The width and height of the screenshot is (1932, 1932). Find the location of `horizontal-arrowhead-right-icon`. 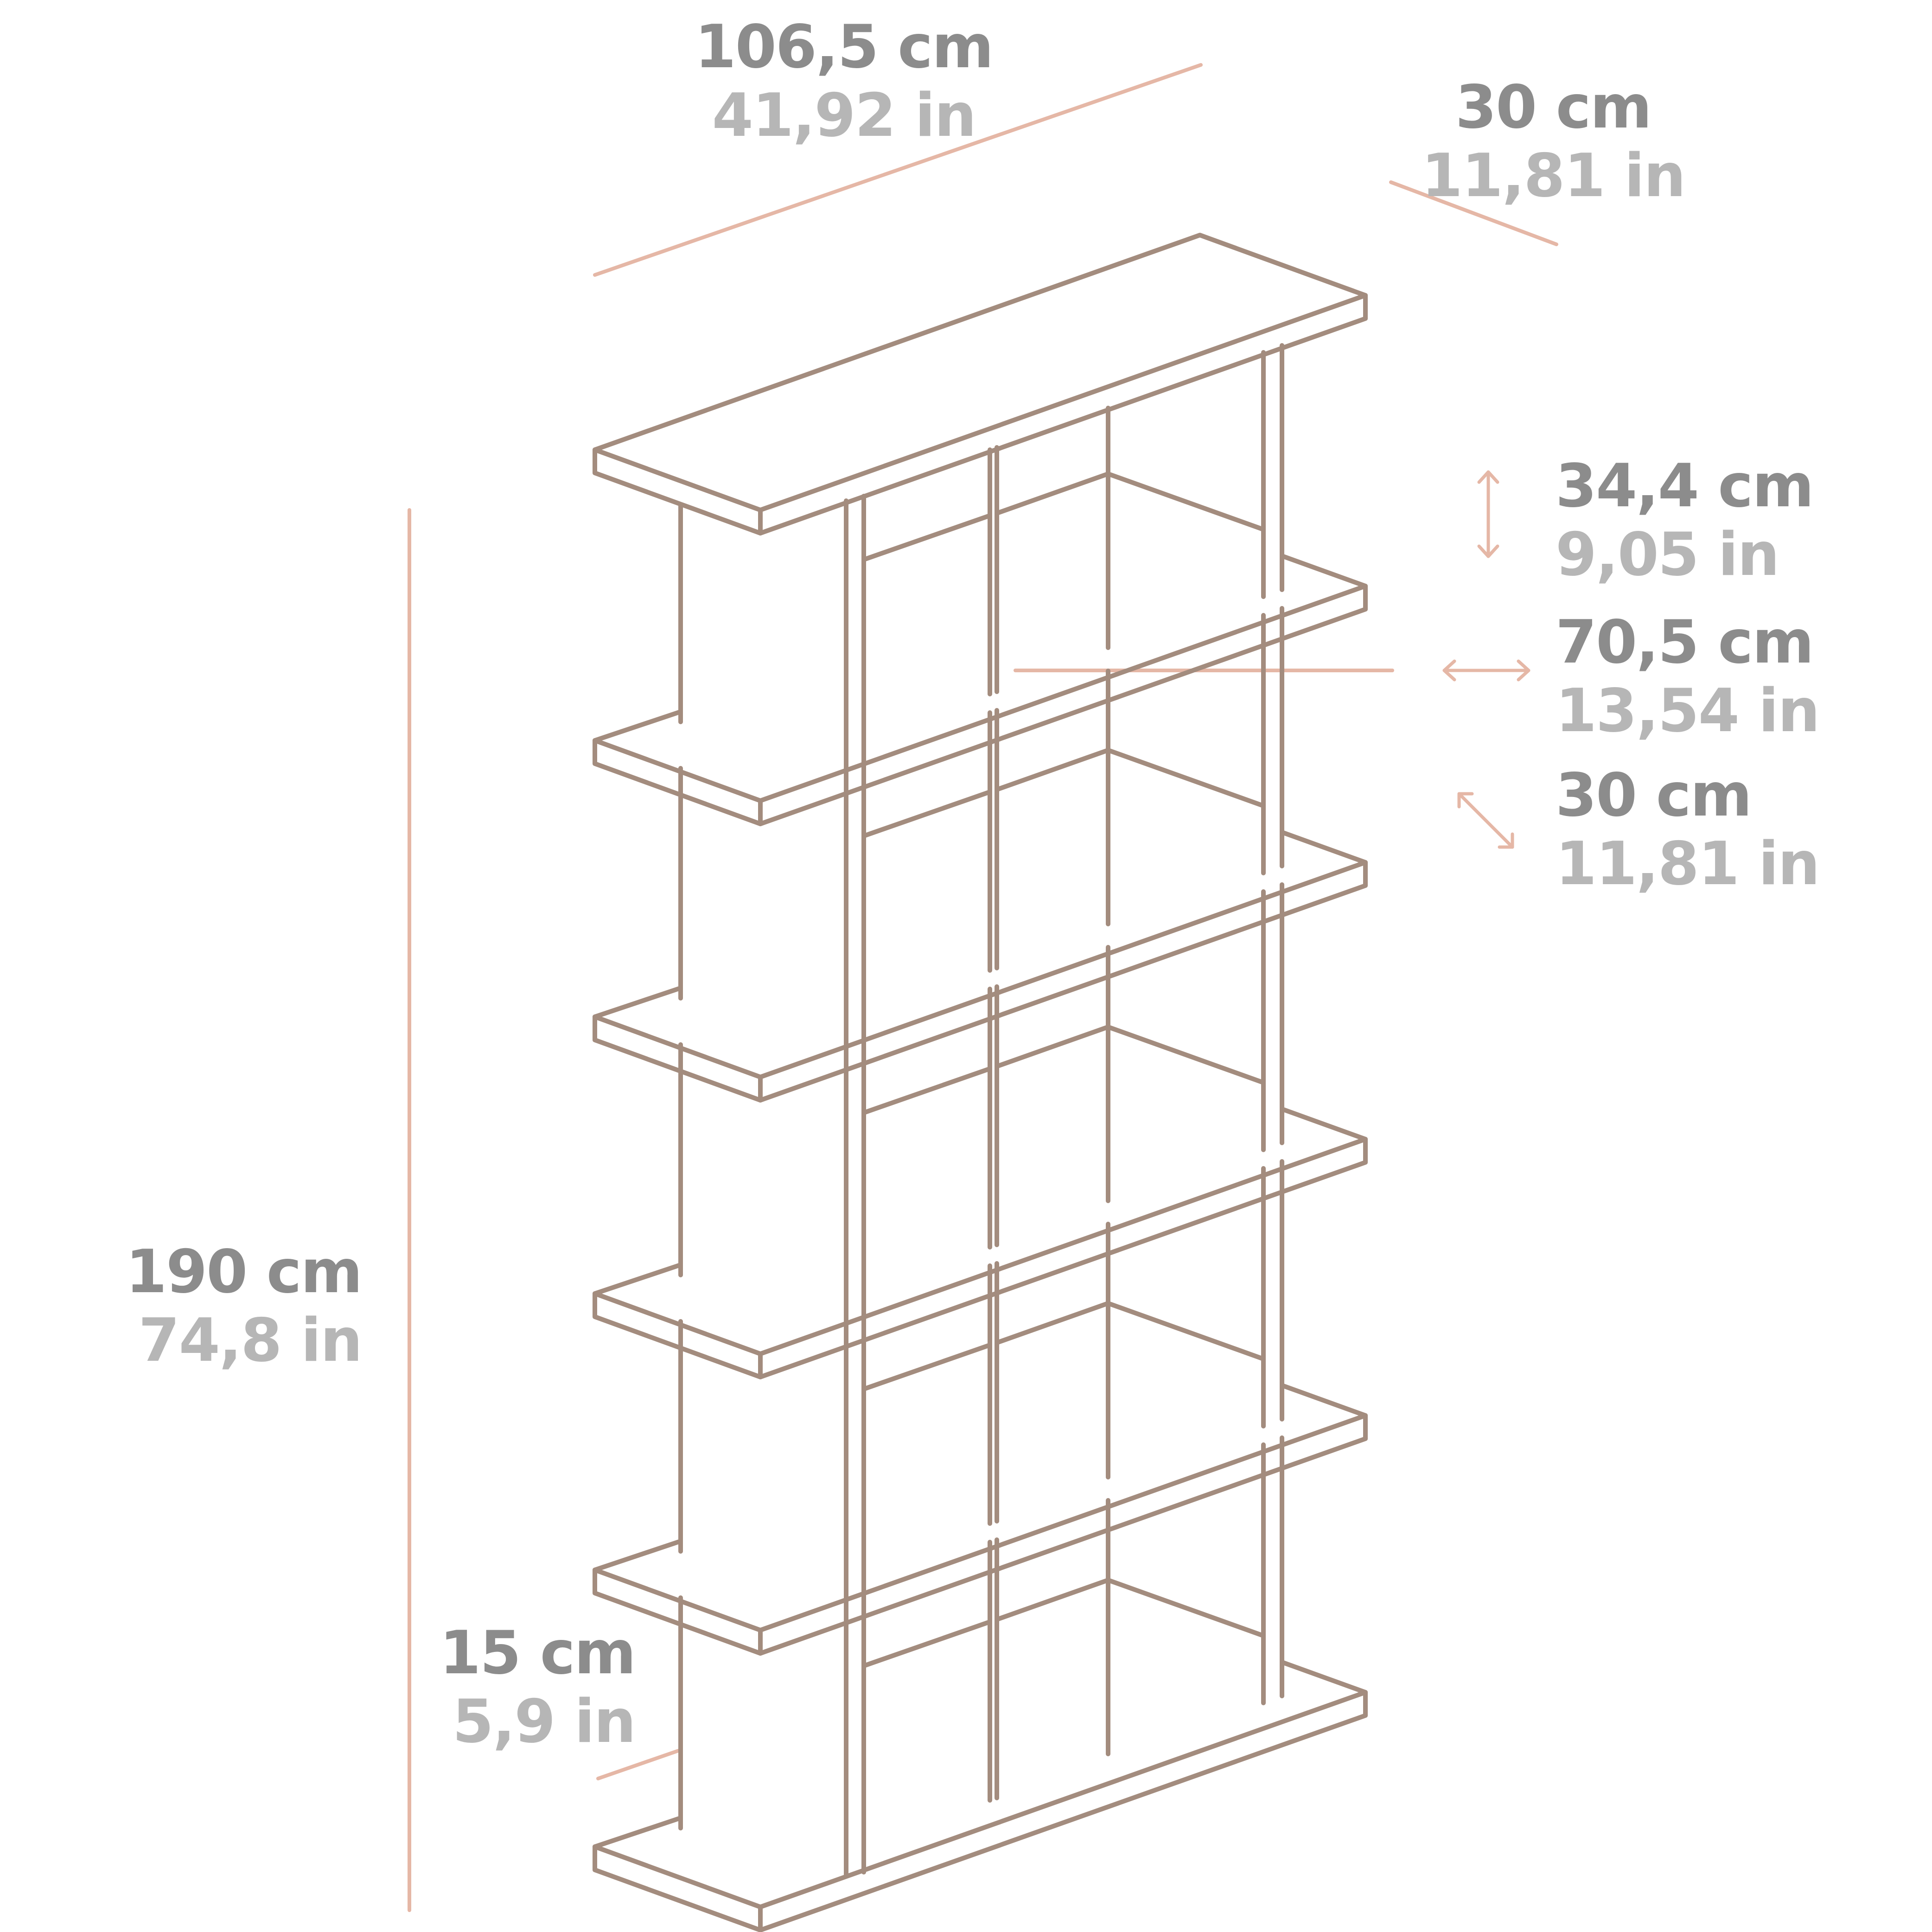

horizontal-arrowhead-right-icon is located at coordinates (1524, 670).